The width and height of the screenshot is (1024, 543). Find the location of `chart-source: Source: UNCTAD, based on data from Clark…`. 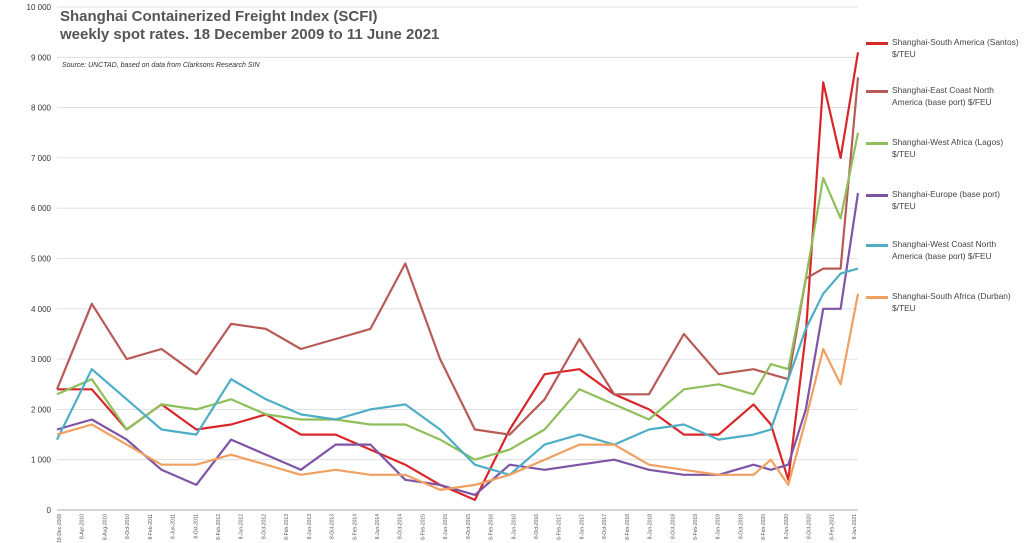

chart-source: Source: UNCTAD, based on data from Clark… is located at coordinates (161, 65).